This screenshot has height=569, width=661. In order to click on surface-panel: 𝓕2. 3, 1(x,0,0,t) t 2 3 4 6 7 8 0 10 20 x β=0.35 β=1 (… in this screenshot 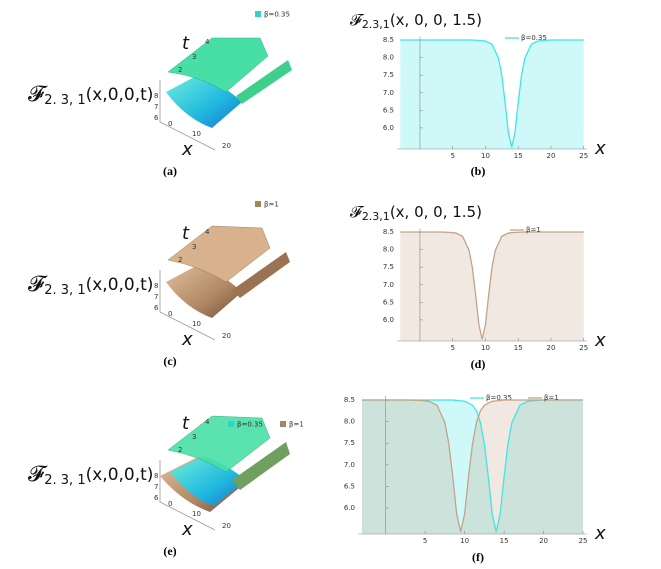, I will do `click(166, 485)`.